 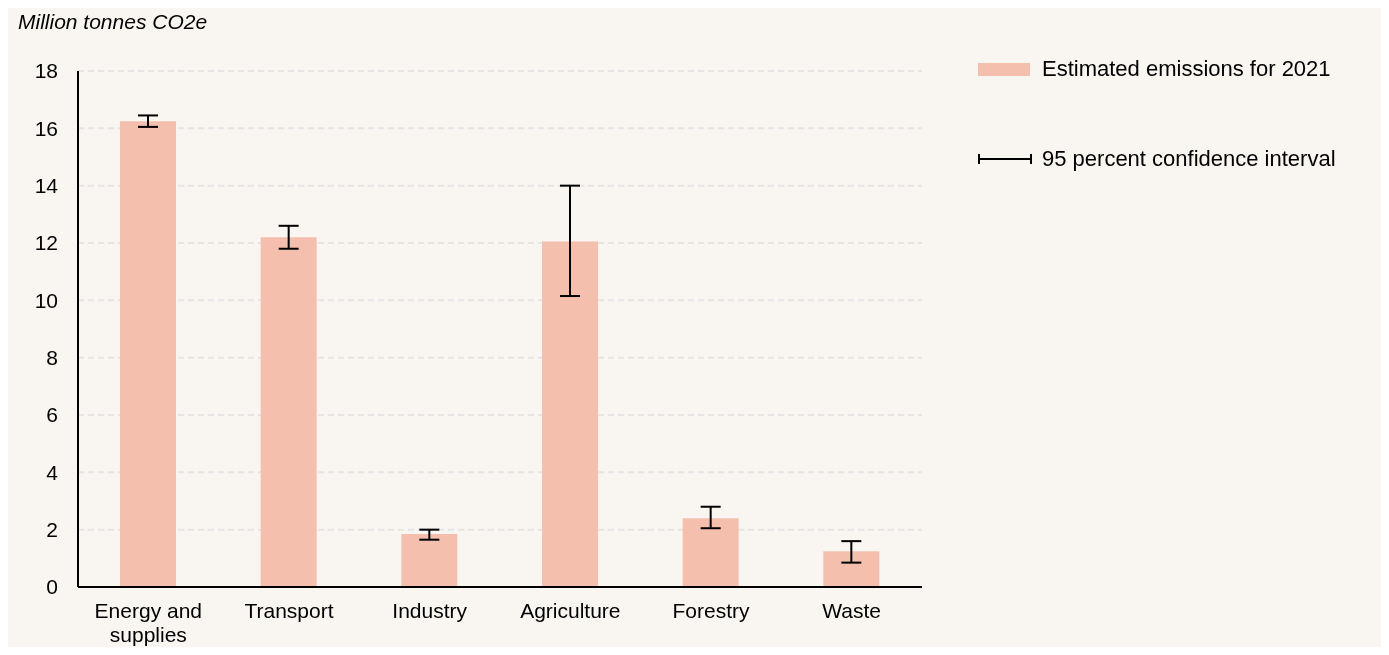 I want to click on text: 95 percent confidence interval, so click(x=1189, y=159).